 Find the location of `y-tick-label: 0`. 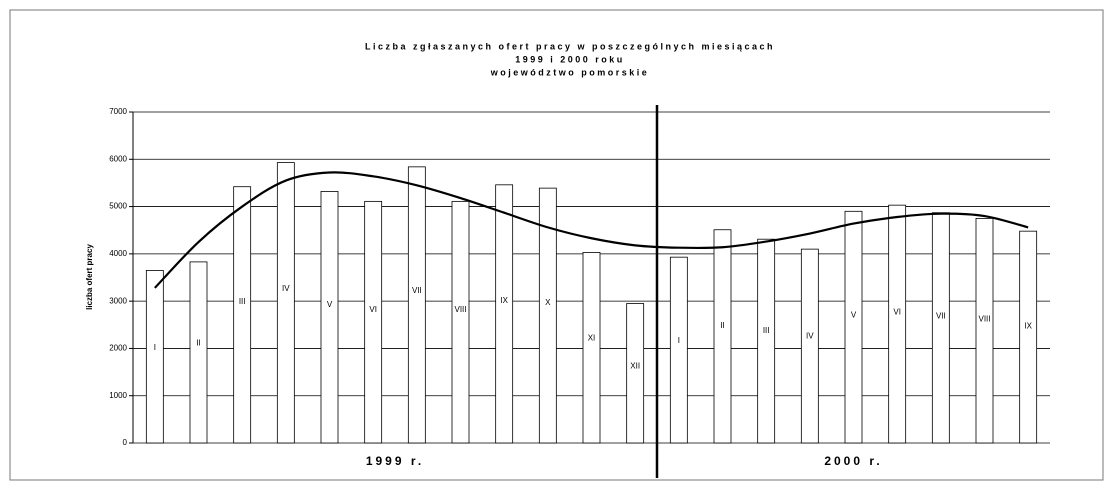

y-tick-label: 0 is located at coordinates (125, 442).